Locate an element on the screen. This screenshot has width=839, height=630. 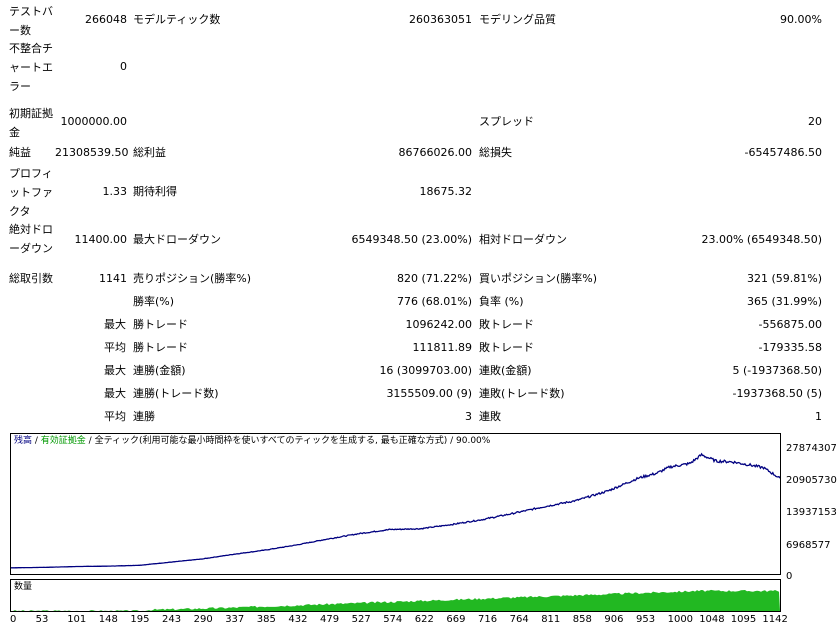
y-tick-label: 13937153 is located at coordinates (811, 512).